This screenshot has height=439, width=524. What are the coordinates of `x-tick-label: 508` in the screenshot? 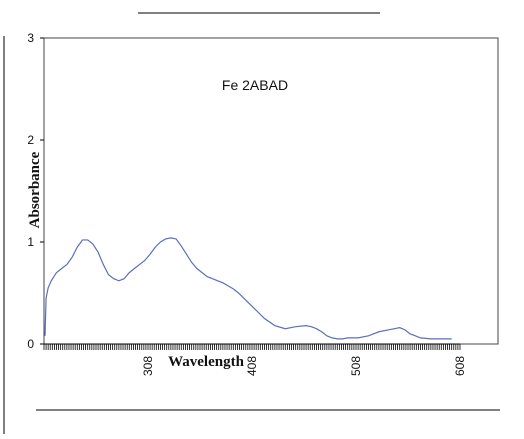 It's located at (356, 366).